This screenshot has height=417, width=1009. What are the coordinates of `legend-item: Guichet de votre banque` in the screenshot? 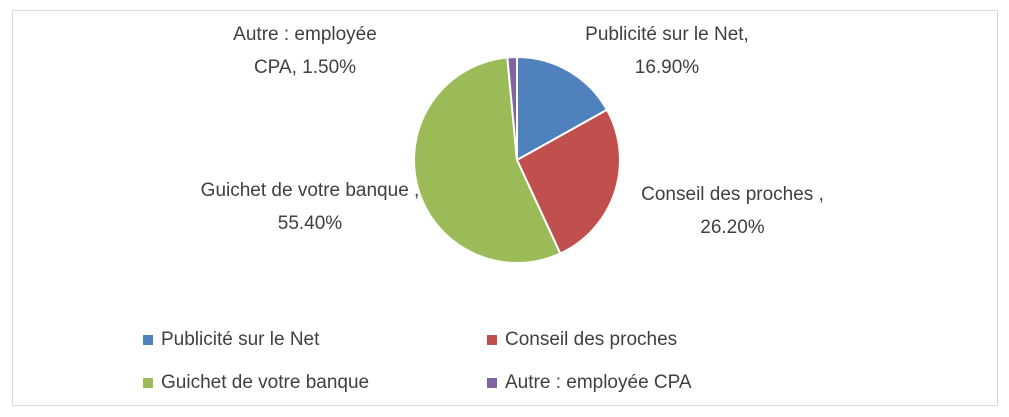 It's located at (256, 383).